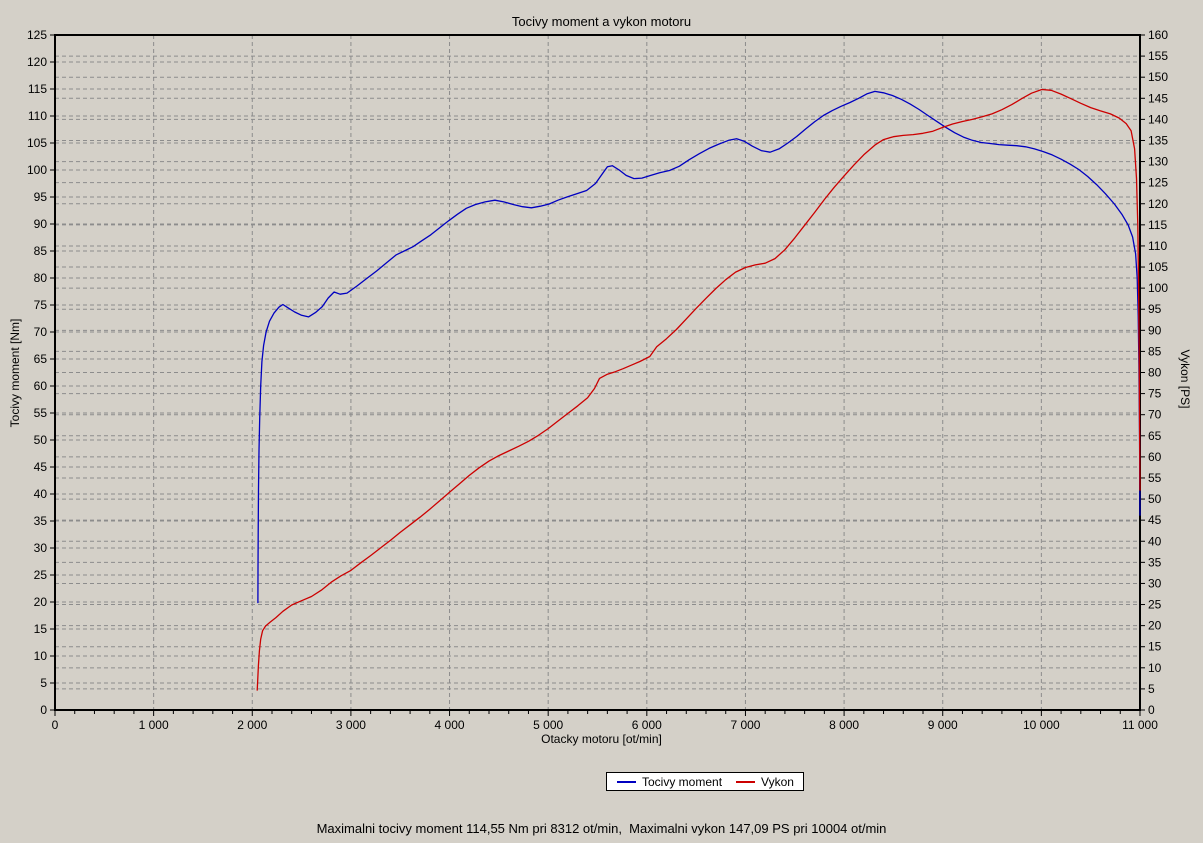 This screenshot has width=1203, height=843. What do you see at coordinates (450, 725) in the screenshot?
I see `svg-text: 4 000` at bounding box center [450, 725].